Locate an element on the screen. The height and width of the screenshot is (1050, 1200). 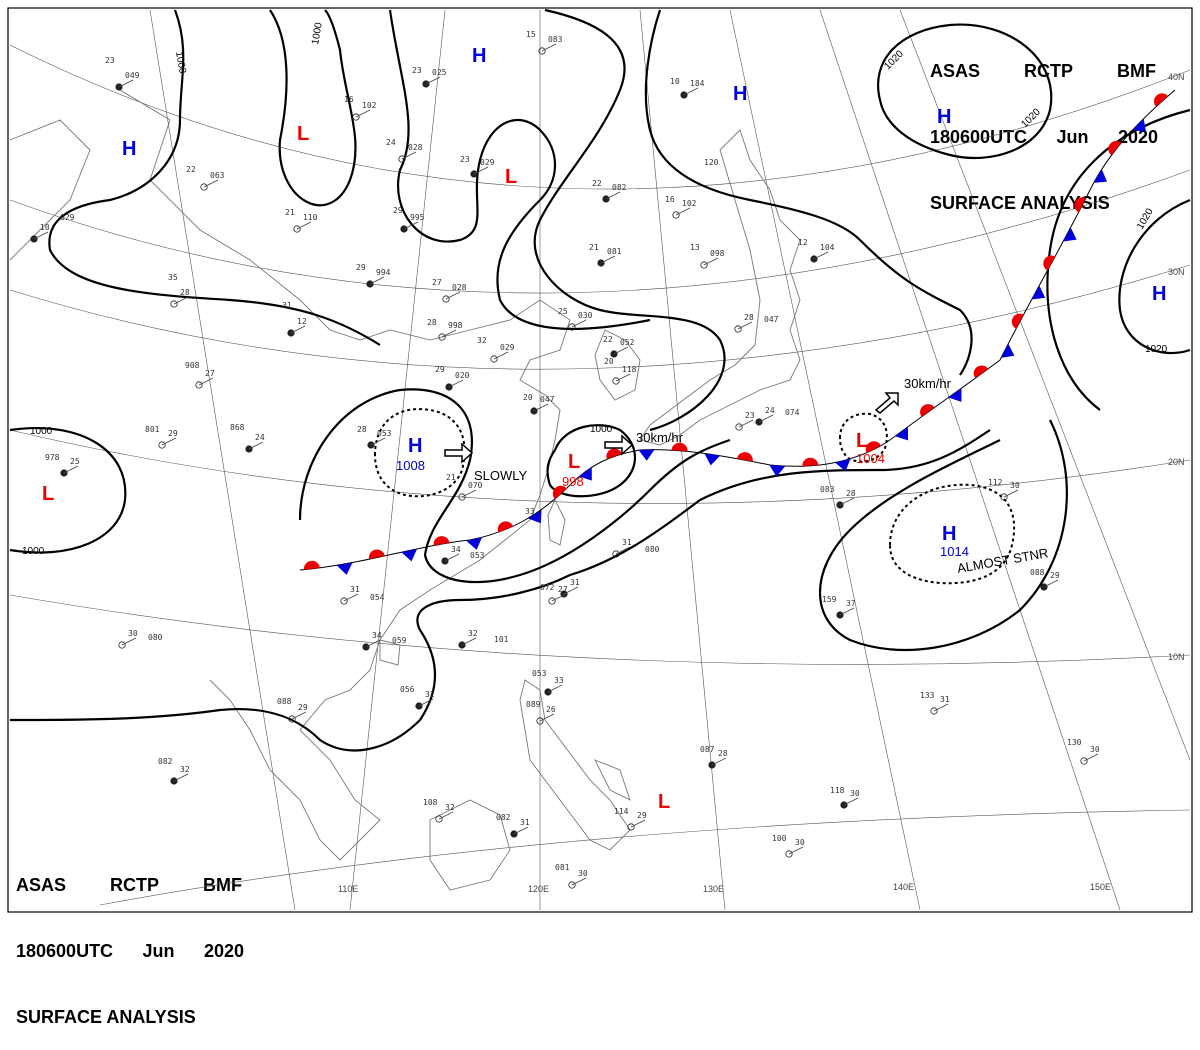
station-value: 133 is located at coordinates (927, 695).